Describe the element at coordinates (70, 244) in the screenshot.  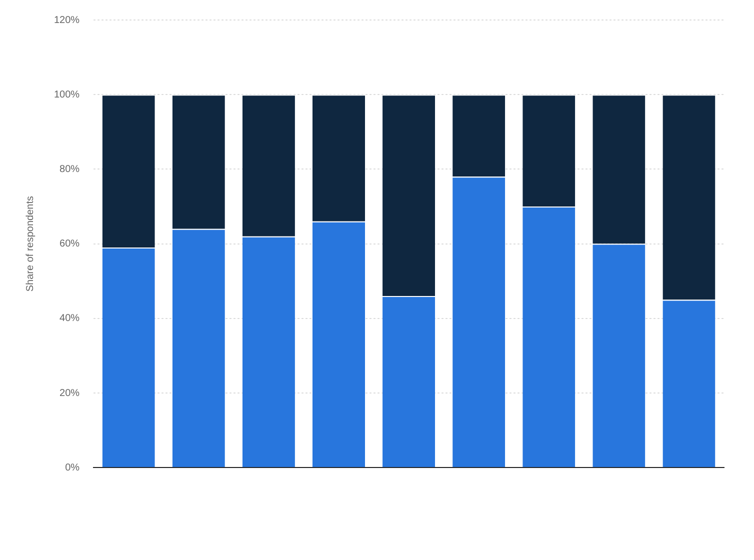
I see `y-tick-label: 60%` at that location.